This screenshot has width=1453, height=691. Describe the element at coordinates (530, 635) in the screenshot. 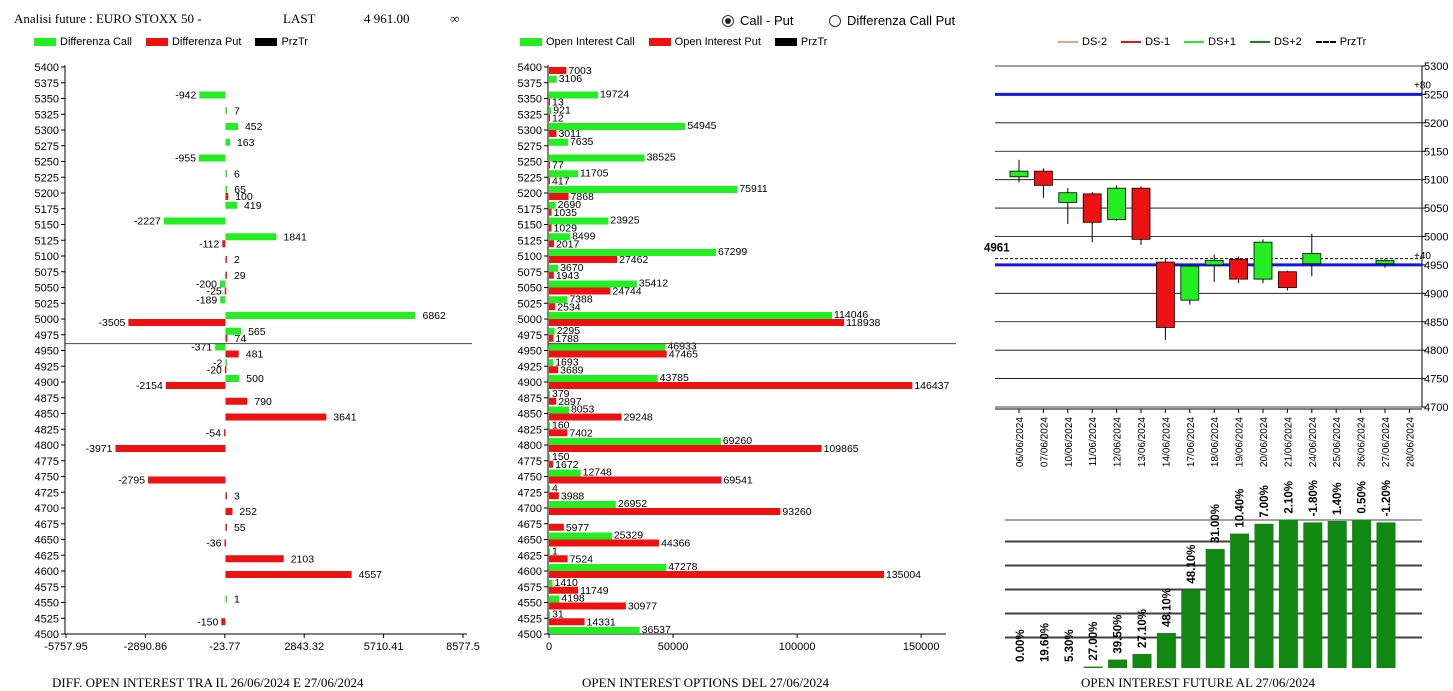

I see `strike-label: 4500` at that location.